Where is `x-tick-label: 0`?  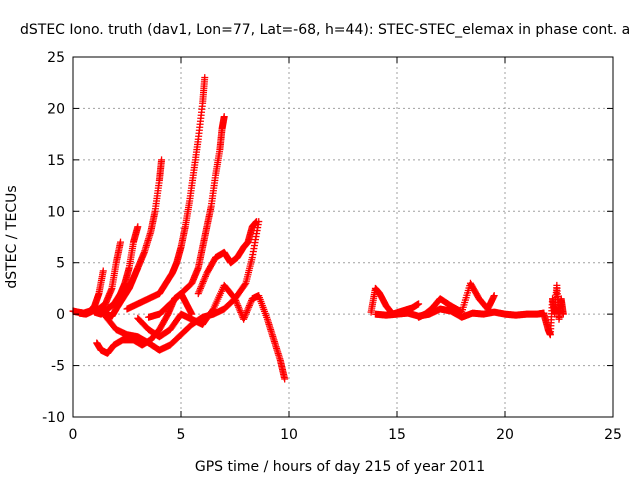
x-tick-label: 0 is located at coordinates (73, 435).